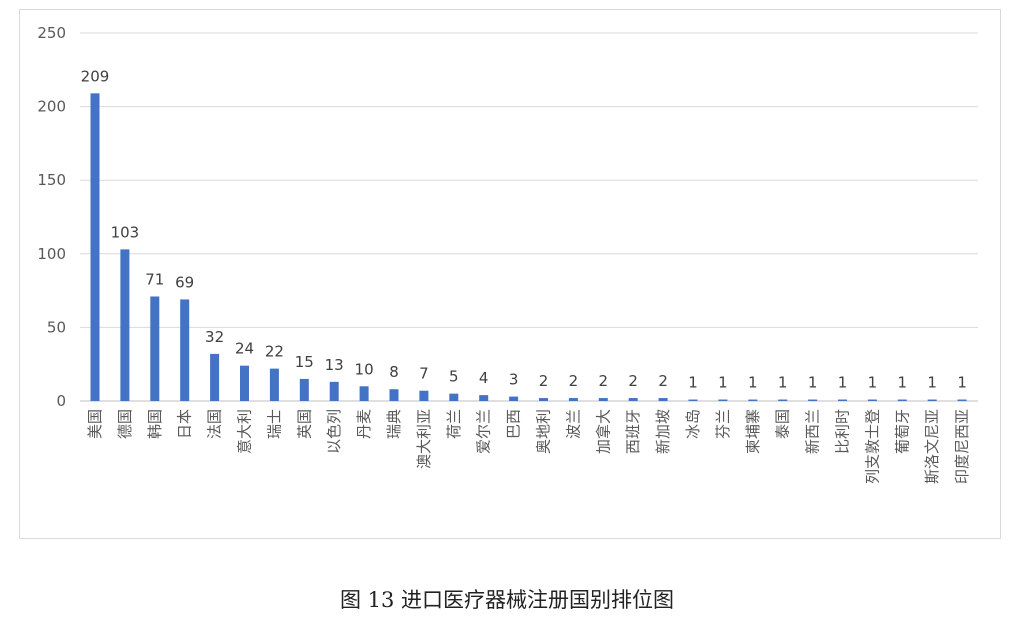  I want to click on data-label: 24, so click(244, 349).